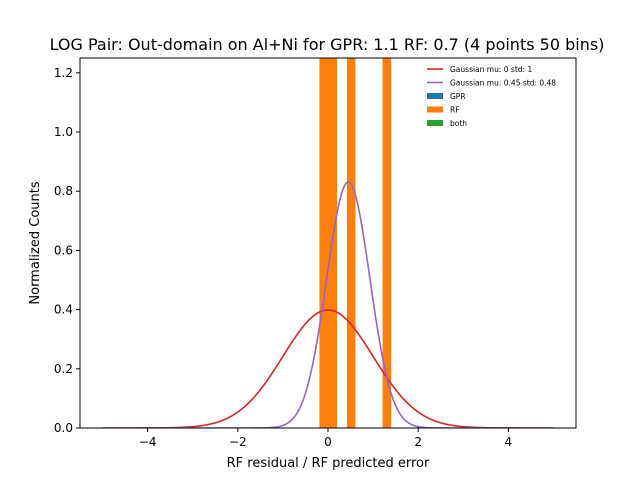 This screenshot has width=640, height=480. I want to click on x-tick-label: 4, so click(509, 442).